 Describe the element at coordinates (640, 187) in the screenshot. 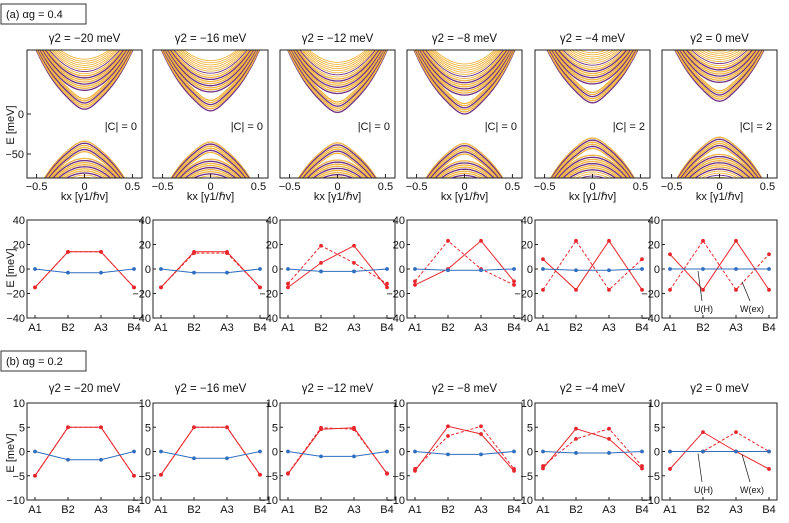

I see `band-xtick-label: 0.5` at that location.